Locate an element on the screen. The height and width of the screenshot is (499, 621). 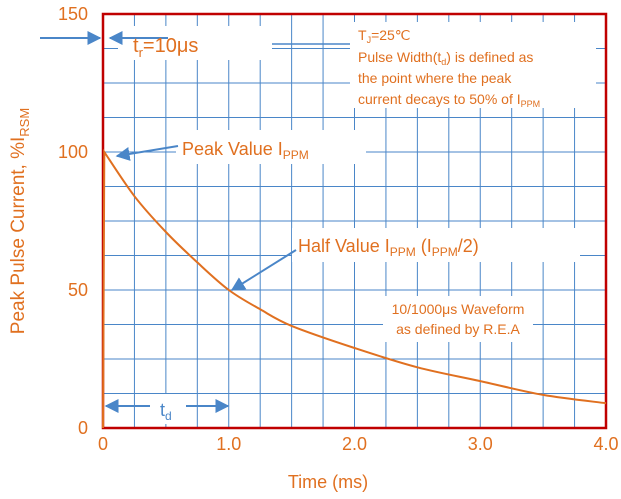
pulse-width-note-line3: current decays to 50% of IPPM is located at coordinates (449, 100).